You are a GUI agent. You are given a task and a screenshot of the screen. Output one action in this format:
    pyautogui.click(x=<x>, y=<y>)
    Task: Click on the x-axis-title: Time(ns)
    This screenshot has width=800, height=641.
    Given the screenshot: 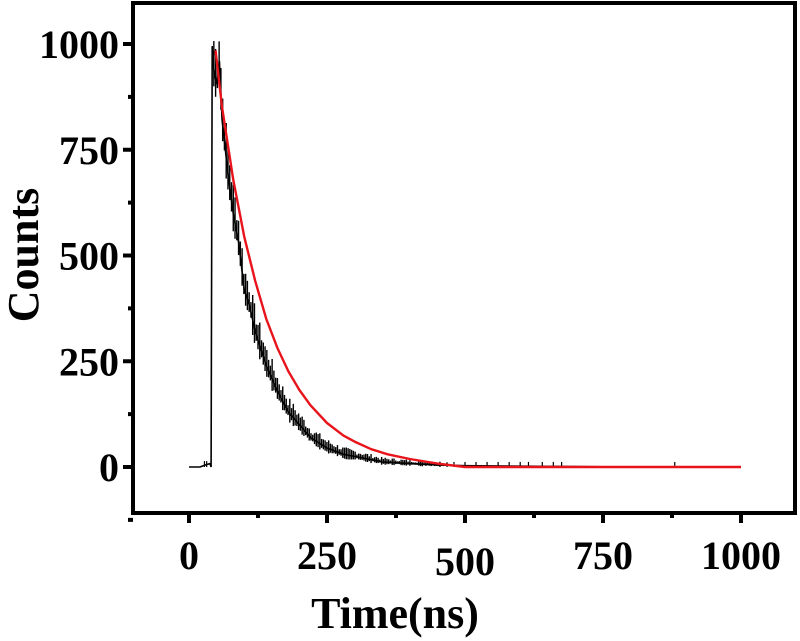 What is the action you would take?
    pyautogui.click(x=395, y=613)
    